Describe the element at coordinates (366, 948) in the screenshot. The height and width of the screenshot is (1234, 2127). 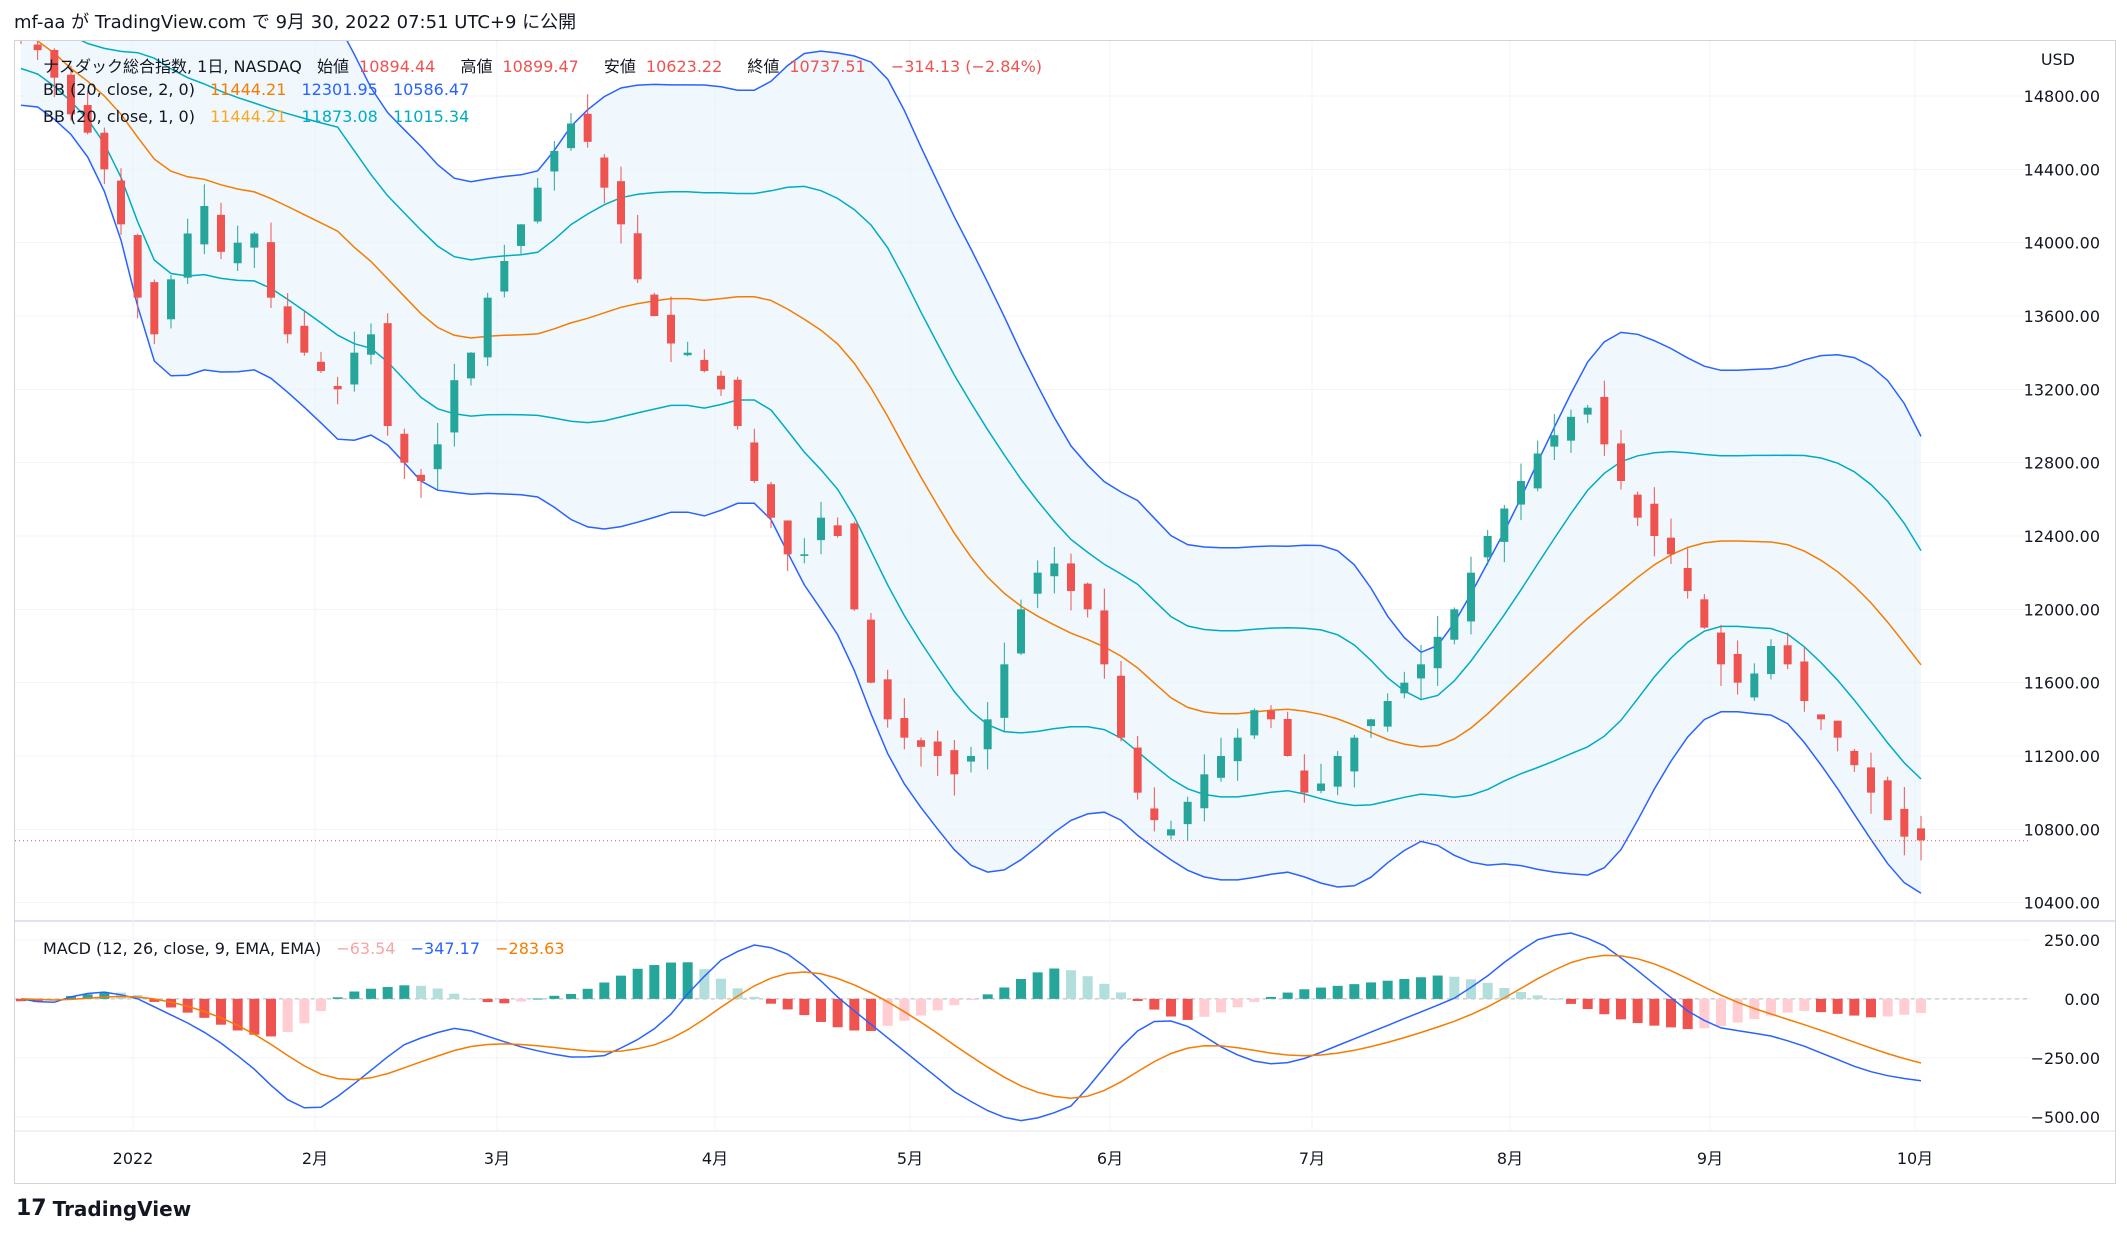
I see `macd-hist-value: −63.54` at that location.